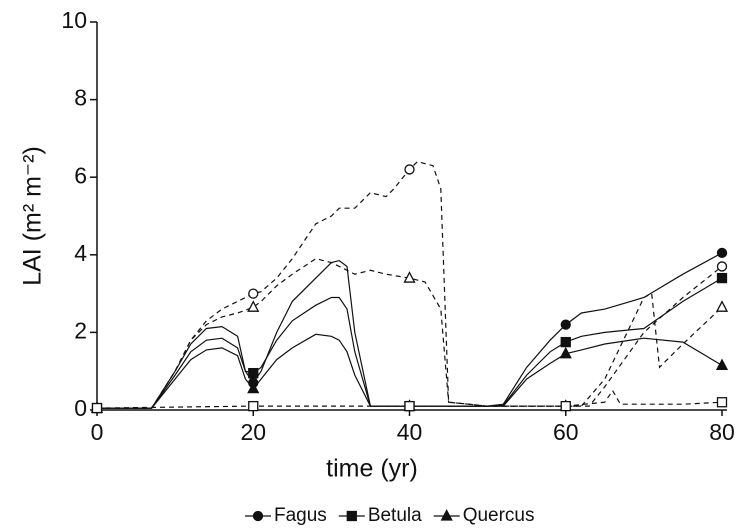 This screenshot has width=743, height=530. Describe the element at coordinates (97, 432) in the screenshot. I see `x-tick-label: 0` at that location.